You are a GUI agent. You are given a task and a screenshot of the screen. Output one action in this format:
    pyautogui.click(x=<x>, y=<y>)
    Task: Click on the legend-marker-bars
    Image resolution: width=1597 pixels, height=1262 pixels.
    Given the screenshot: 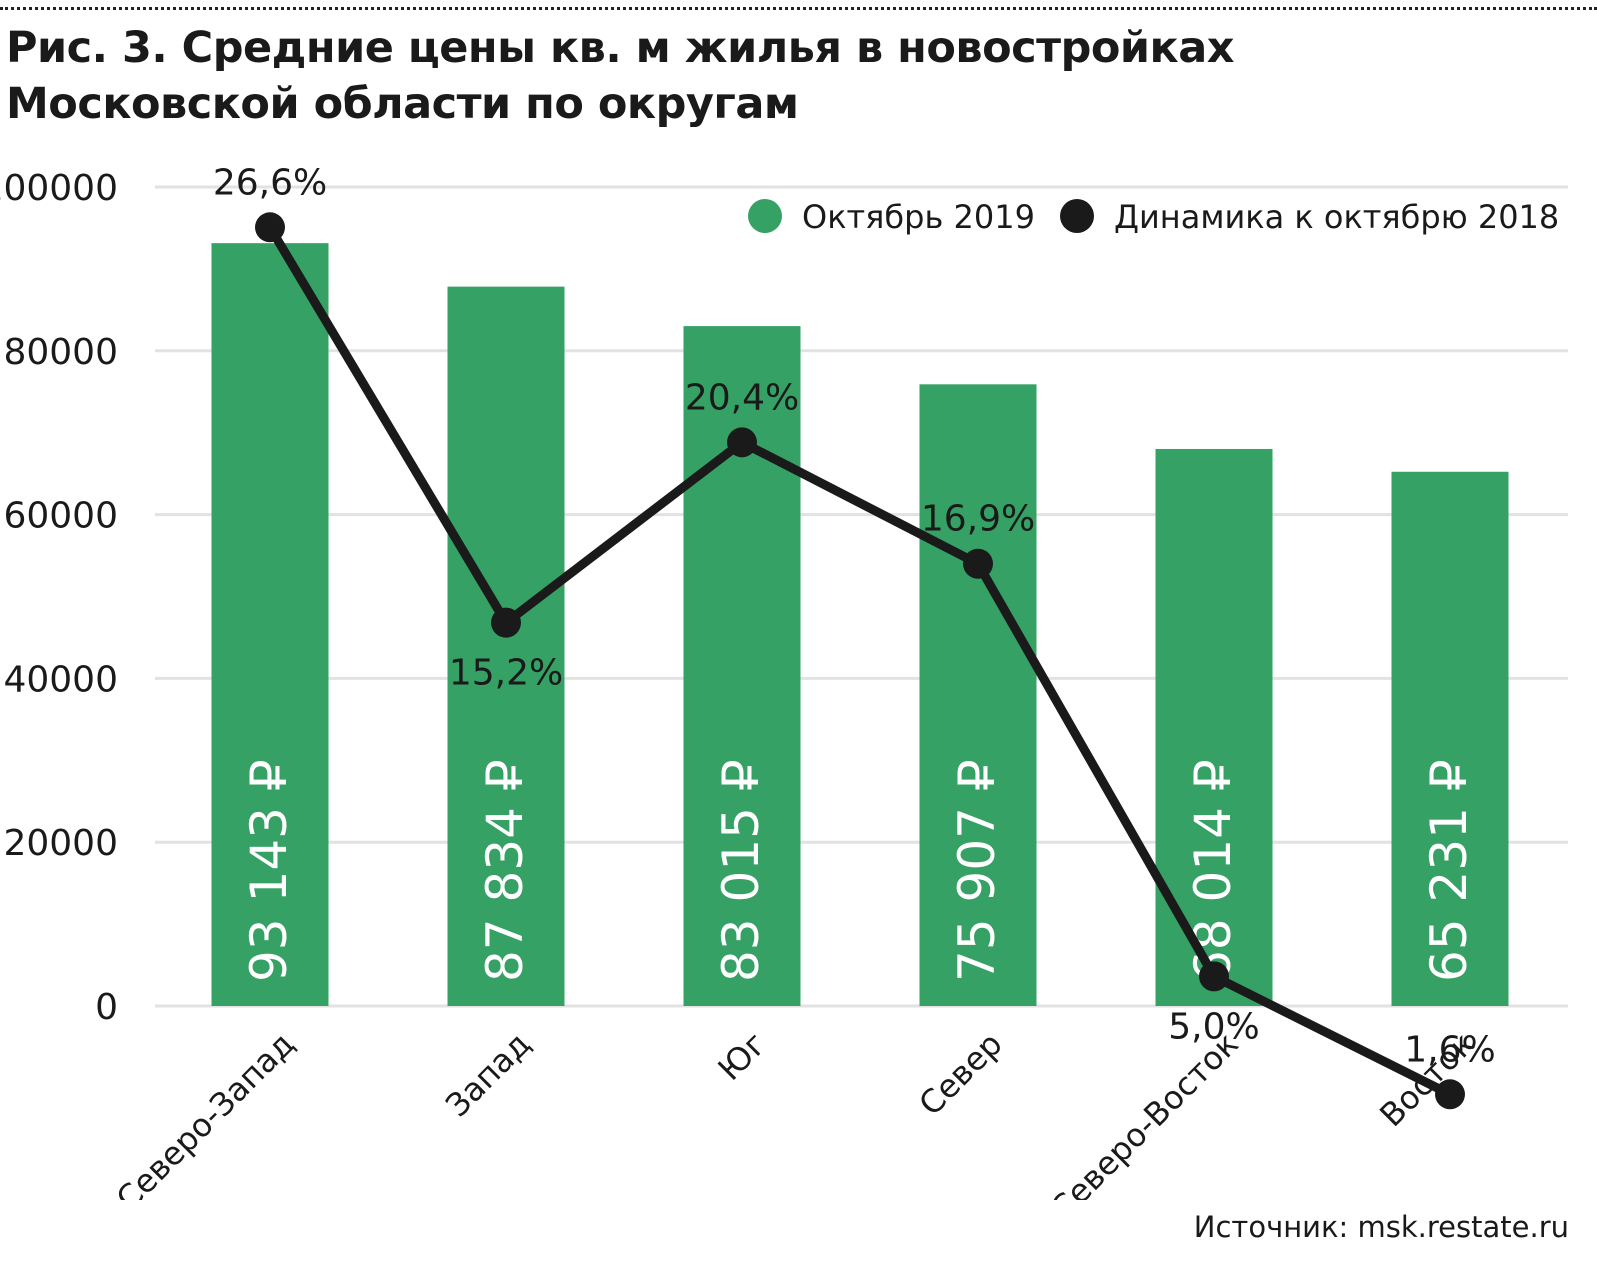 What is the action you would take?
    pyautogui.click(x=765, y=216)
    